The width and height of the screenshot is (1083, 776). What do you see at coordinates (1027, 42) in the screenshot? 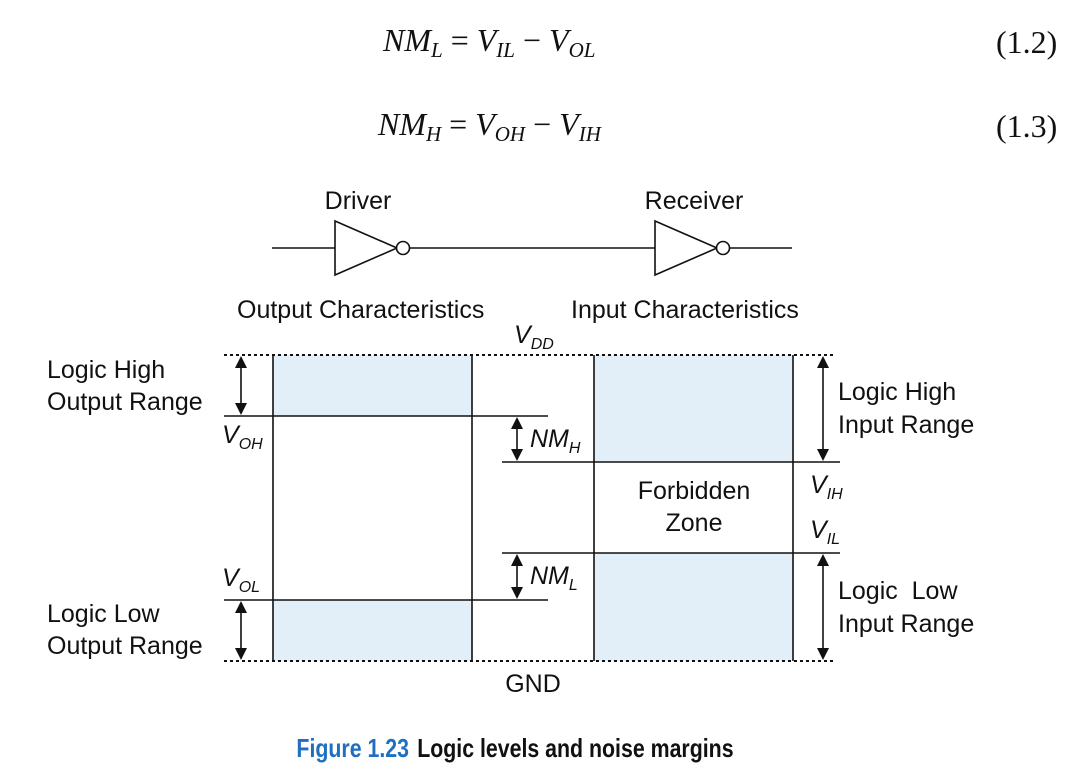
I see `equation-number-1-2: (1.2)` at bounding box center [1027, 42].